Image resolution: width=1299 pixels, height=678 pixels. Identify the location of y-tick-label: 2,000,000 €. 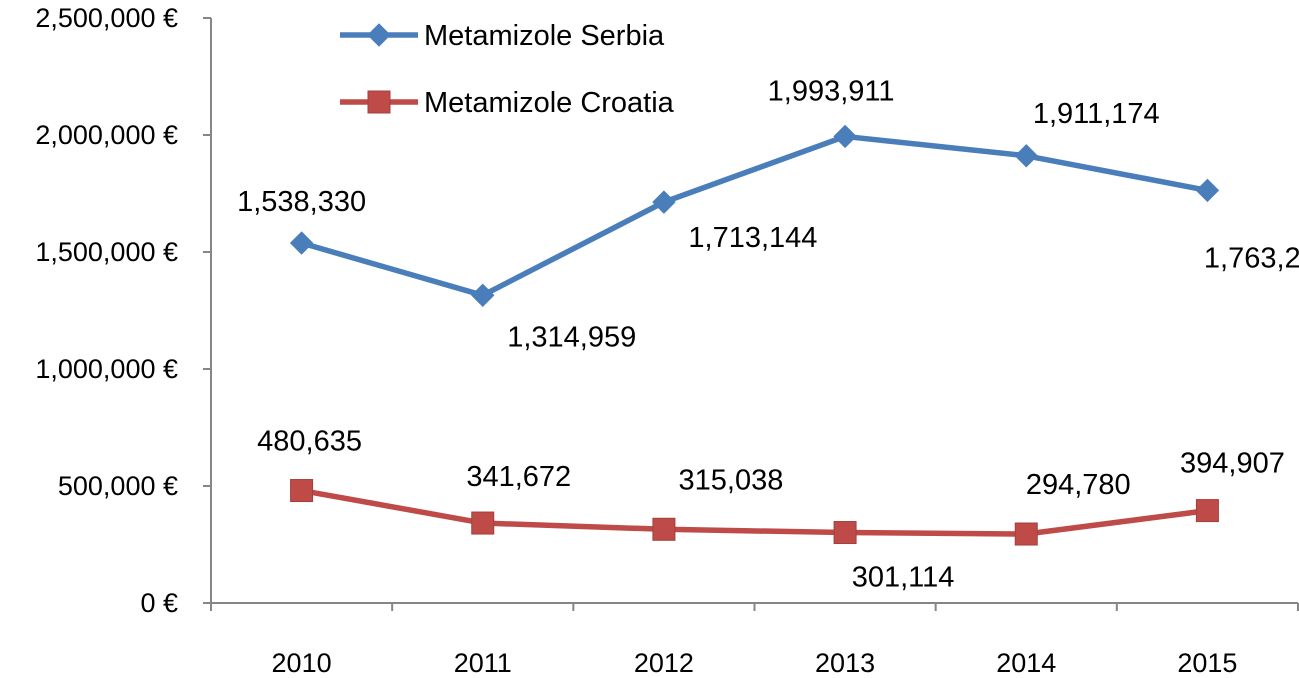
(106, 135).